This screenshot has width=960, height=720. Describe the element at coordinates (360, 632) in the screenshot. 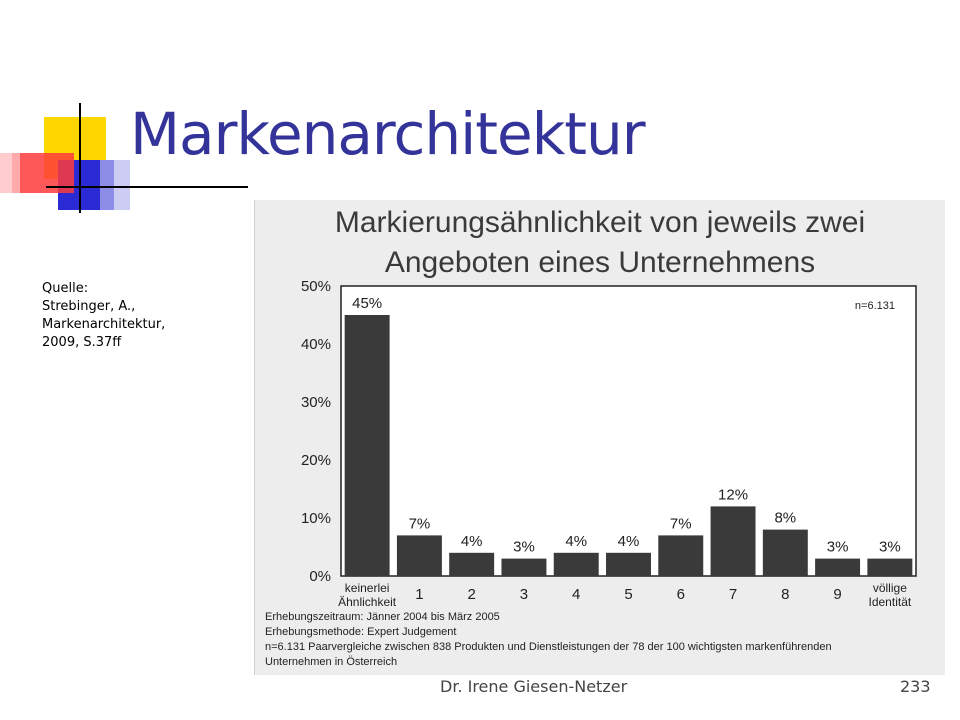

I see `chart-note: Erhebungsmethode: Expert Judgement` at that location.